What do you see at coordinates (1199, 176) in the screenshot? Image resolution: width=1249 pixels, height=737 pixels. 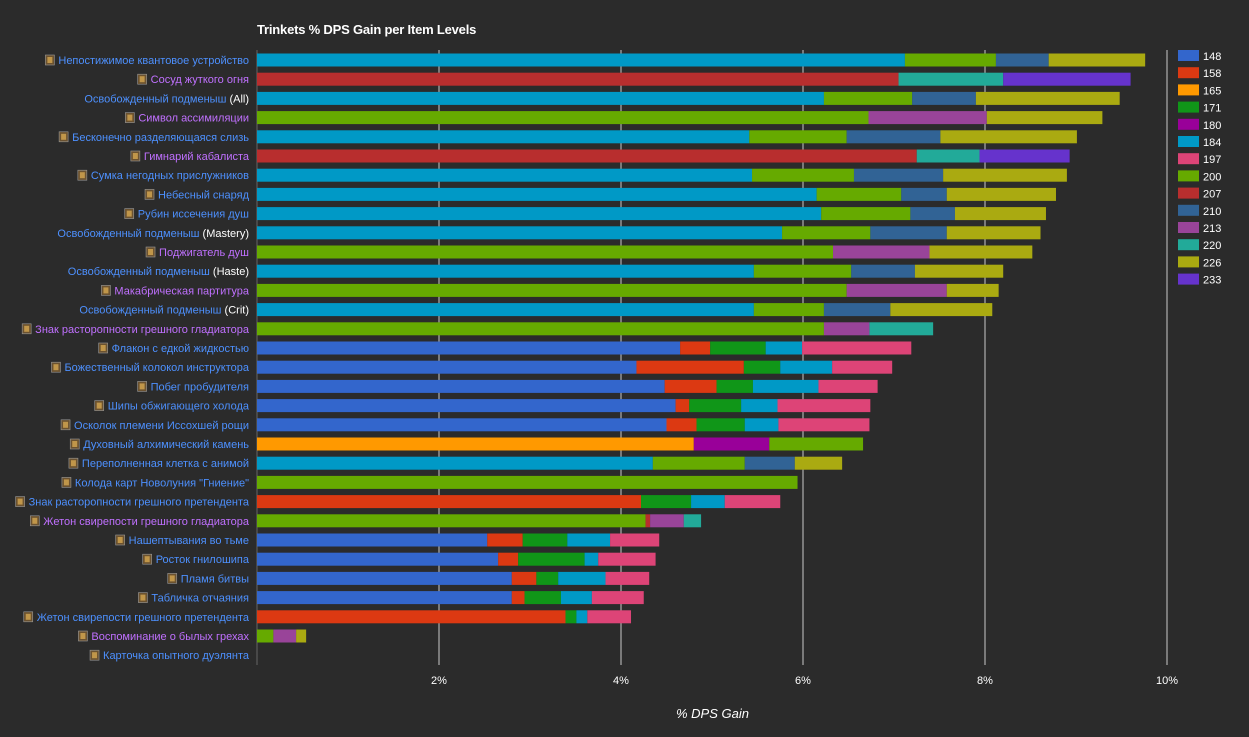 I see `legend-item-200: 200` at bounding box center [1199, 176].